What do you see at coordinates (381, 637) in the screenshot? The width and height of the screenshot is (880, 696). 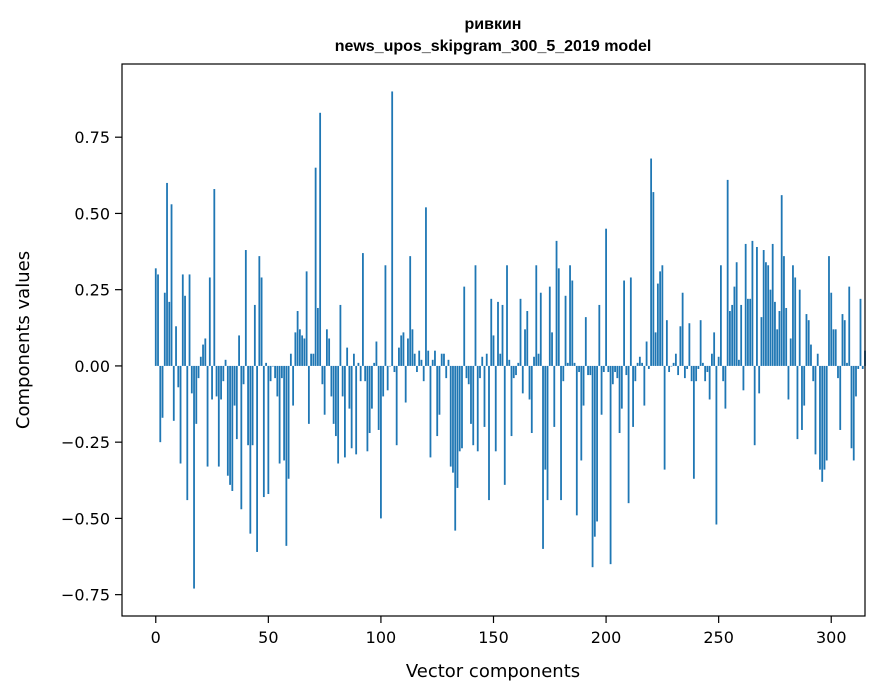 I see `x-tick-label: 100` at bounding box center [381, 637].